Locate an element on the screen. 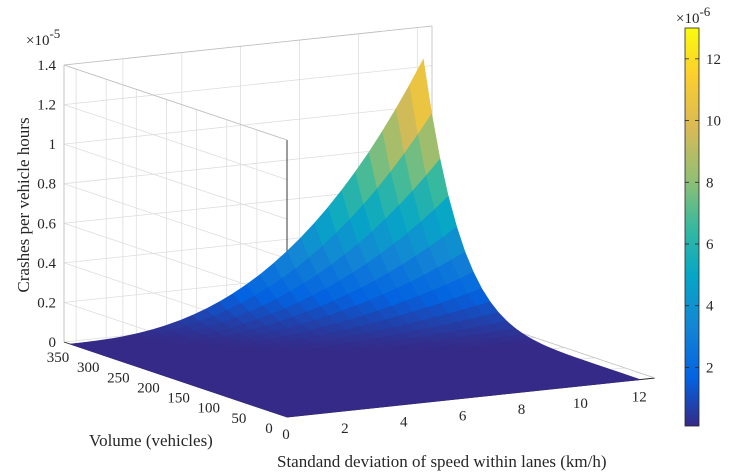 Image resolution: width=740 pixels, height=476 pixels. z-tick-label: 1 is located at coordinates (53, 145).